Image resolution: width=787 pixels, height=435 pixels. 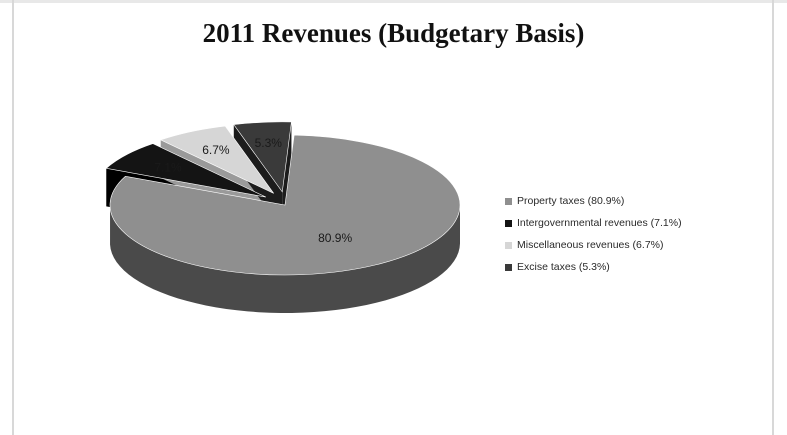 I want to click on legend-label: Excise taxes (5.3%), so click(x=563, y=267).